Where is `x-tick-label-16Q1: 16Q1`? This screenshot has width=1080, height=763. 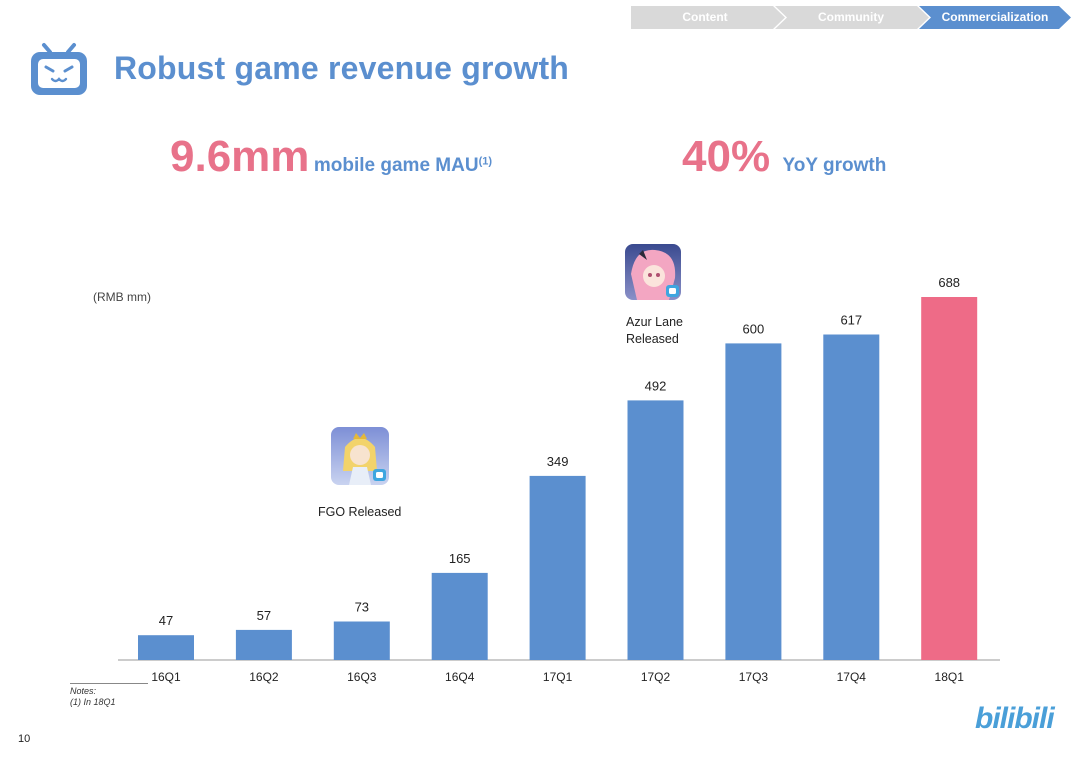
x-tick-label-16Q1: 16Q1 is located at coordinates (166, 677).